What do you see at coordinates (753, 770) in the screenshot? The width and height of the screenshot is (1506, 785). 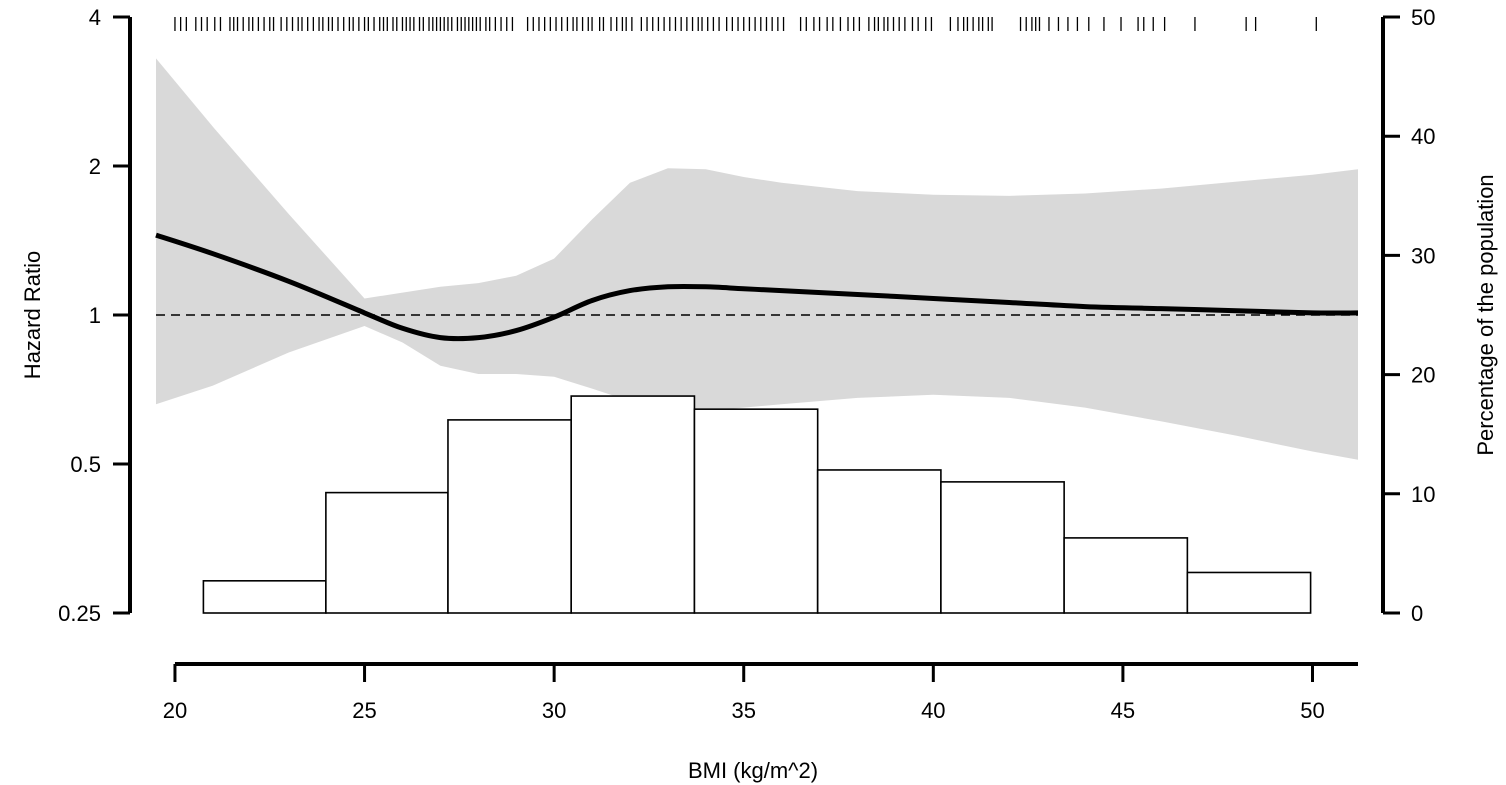 I see `x-axis-title: BMI (kg/m^2)` at bounding box center [753, 770].